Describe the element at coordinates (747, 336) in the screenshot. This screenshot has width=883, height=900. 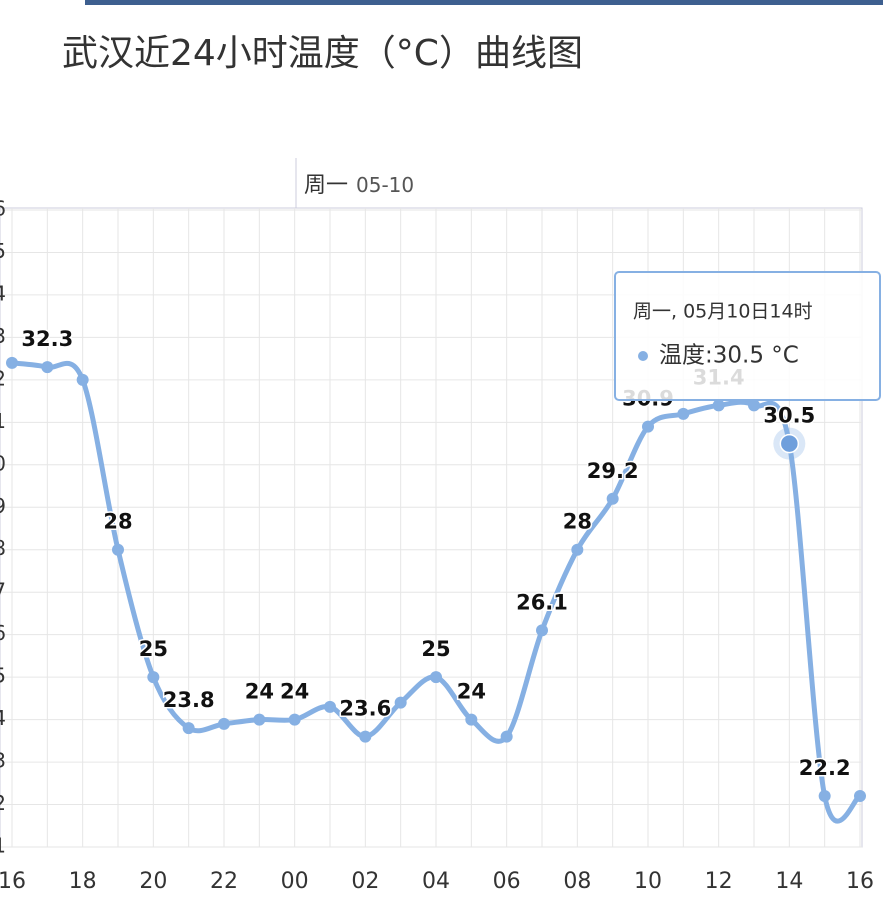
I see `tooltip-box` at that location.